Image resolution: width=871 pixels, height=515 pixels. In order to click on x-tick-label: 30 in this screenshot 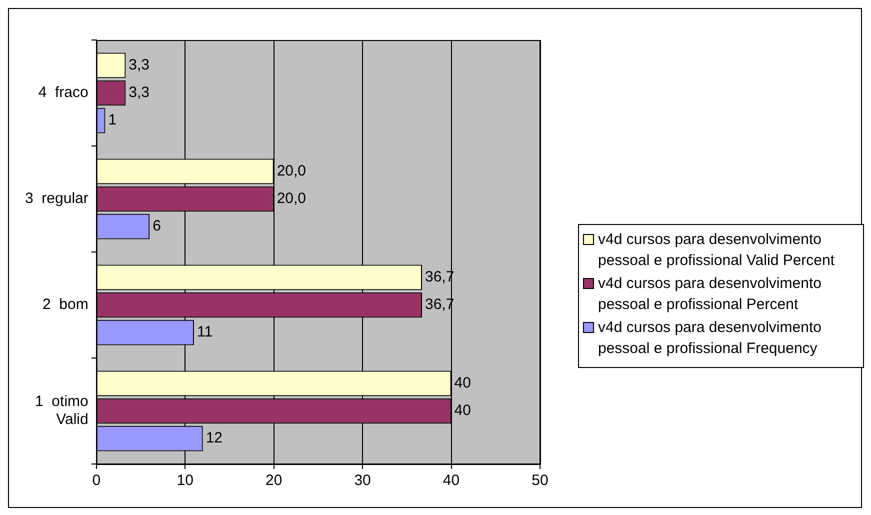, I will do `click(362, 481)`.